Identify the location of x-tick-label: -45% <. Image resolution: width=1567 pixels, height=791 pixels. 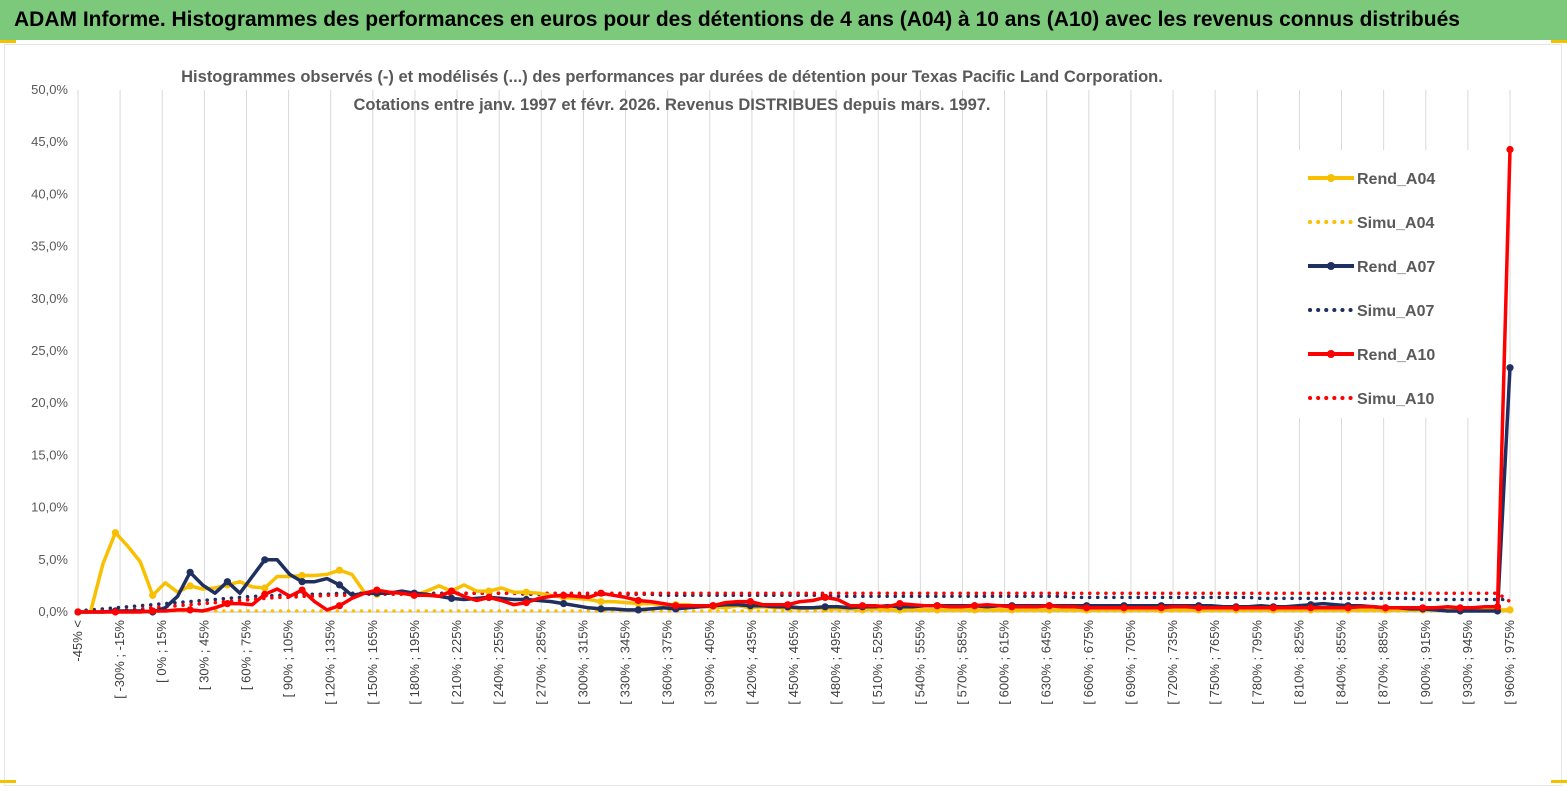
(77, 641).